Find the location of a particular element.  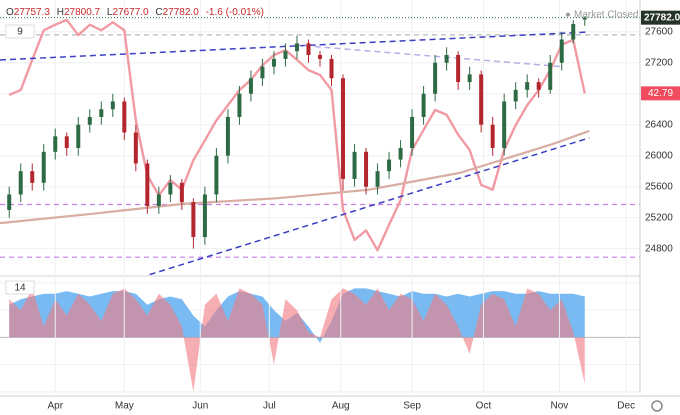

ohlc-value: 27757.3 is located at coordinates (31, 12).